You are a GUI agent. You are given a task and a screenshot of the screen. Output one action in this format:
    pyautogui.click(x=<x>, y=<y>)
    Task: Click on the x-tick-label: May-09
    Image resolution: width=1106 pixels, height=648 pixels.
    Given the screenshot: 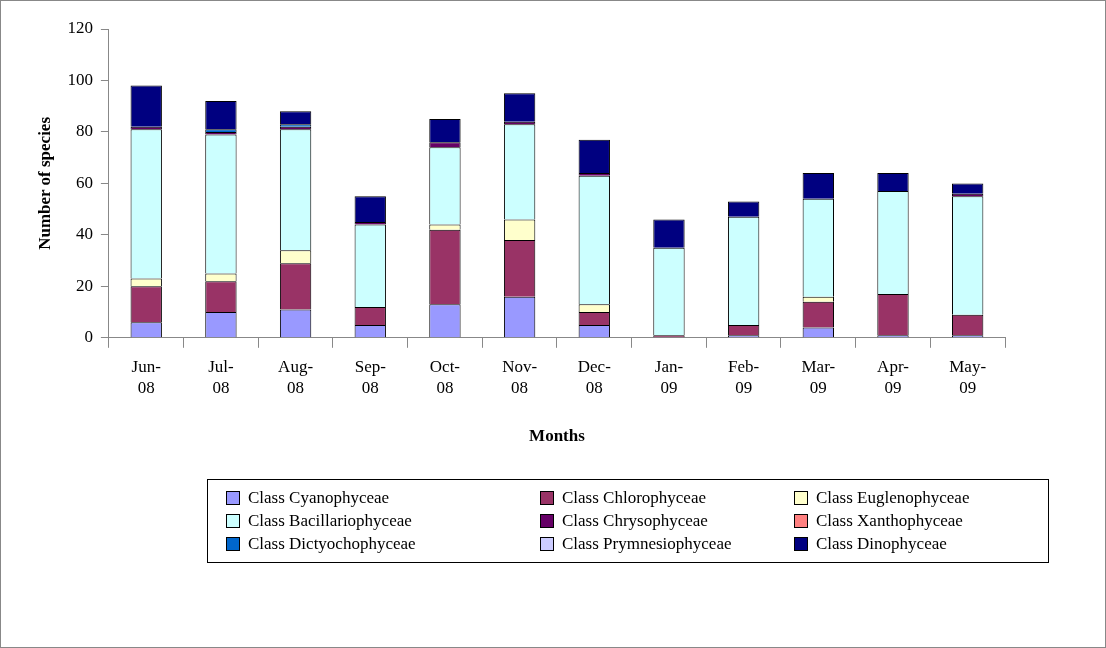 What is the action you would take?
    pyautogui.click(x=968, y=377)
    